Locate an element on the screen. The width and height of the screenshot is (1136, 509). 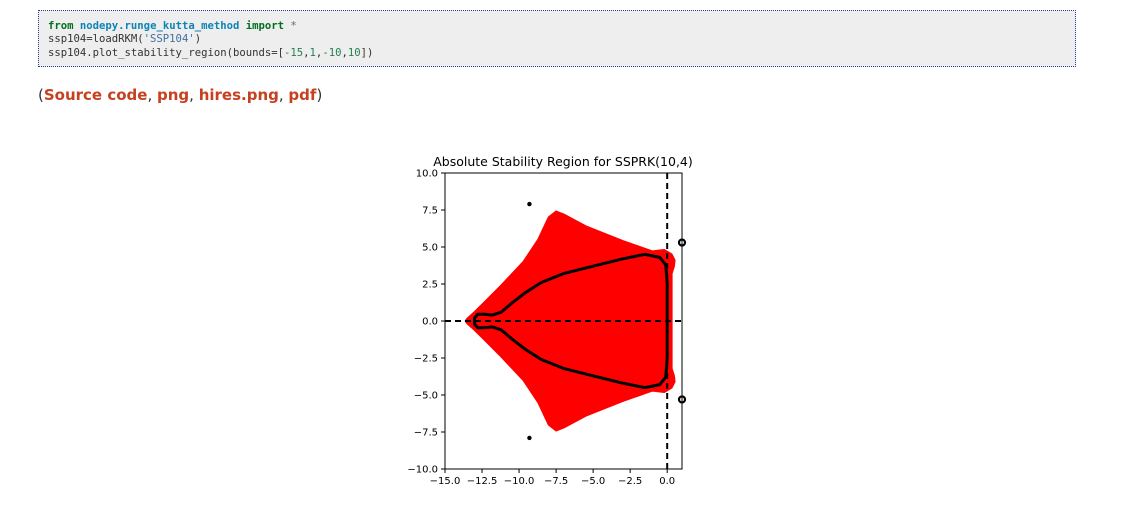
x-tick-label: −15.0 is located at coordinates (445, 481).